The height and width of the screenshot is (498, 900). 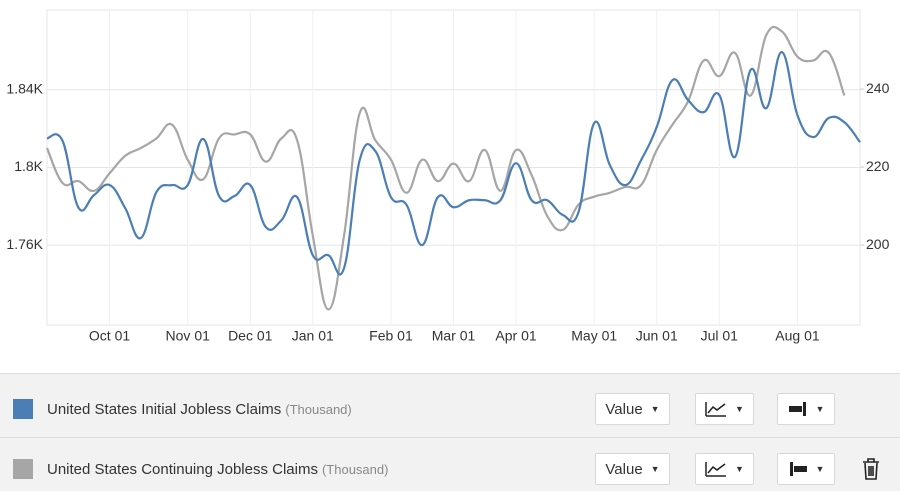 I want to click on axis-right-icon, so click(x=797, y=409).